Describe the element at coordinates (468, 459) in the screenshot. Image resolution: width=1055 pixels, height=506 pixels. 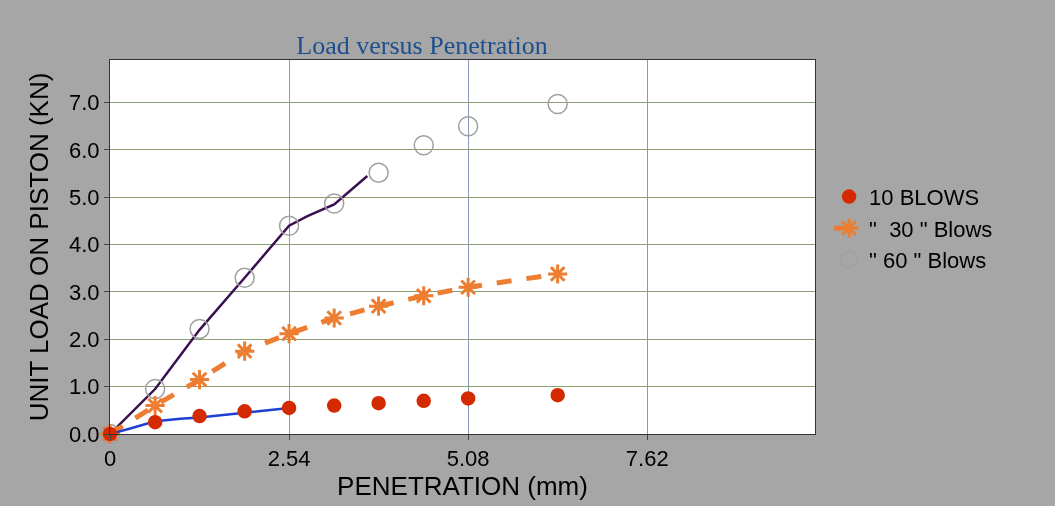
I see `x-tick-label: 5.08` at that location.